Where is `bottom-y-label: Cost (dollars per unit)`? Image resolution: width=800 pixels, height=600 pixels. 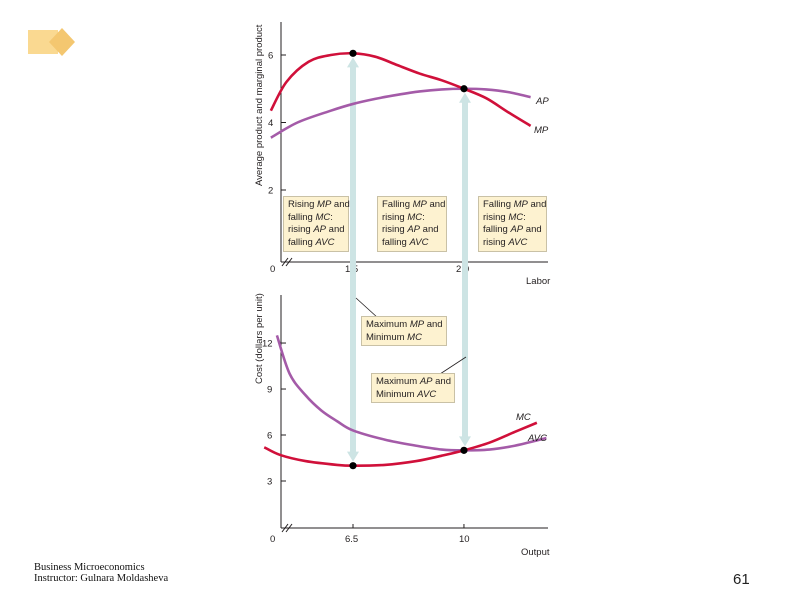 bottom-y-label: Cost (dollars per unit) is located at coordinates (259, 338).